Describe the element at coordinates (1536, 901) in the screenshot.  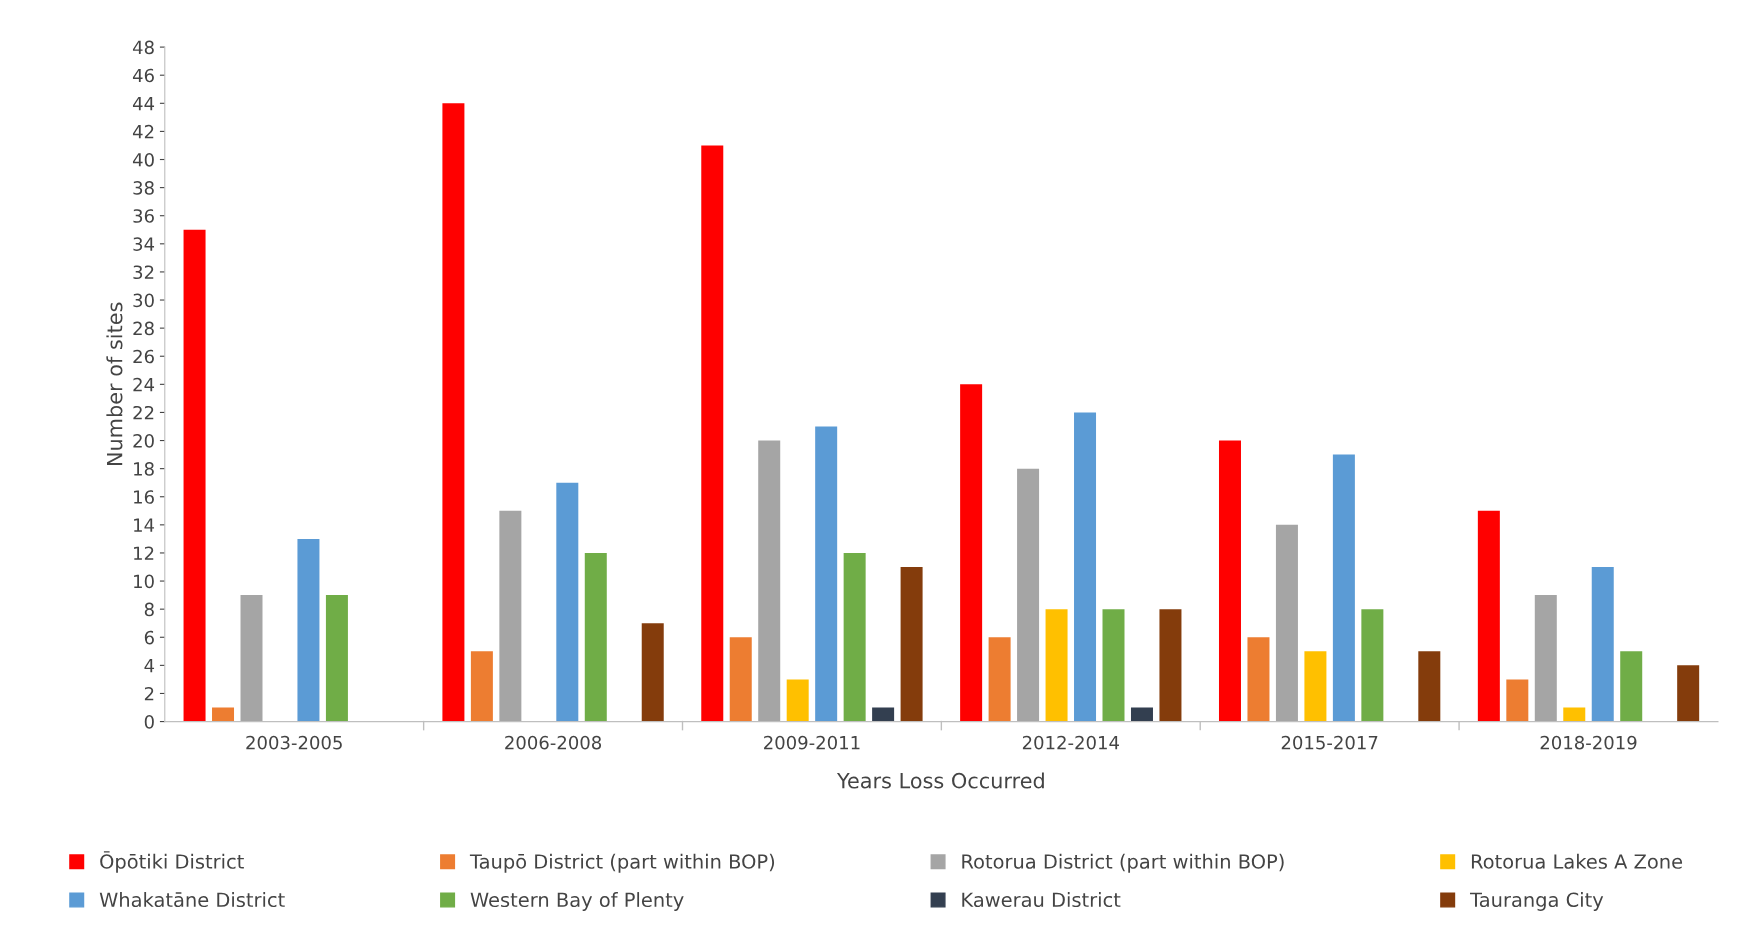
I see `legend-label: Tauranga City` at that location.